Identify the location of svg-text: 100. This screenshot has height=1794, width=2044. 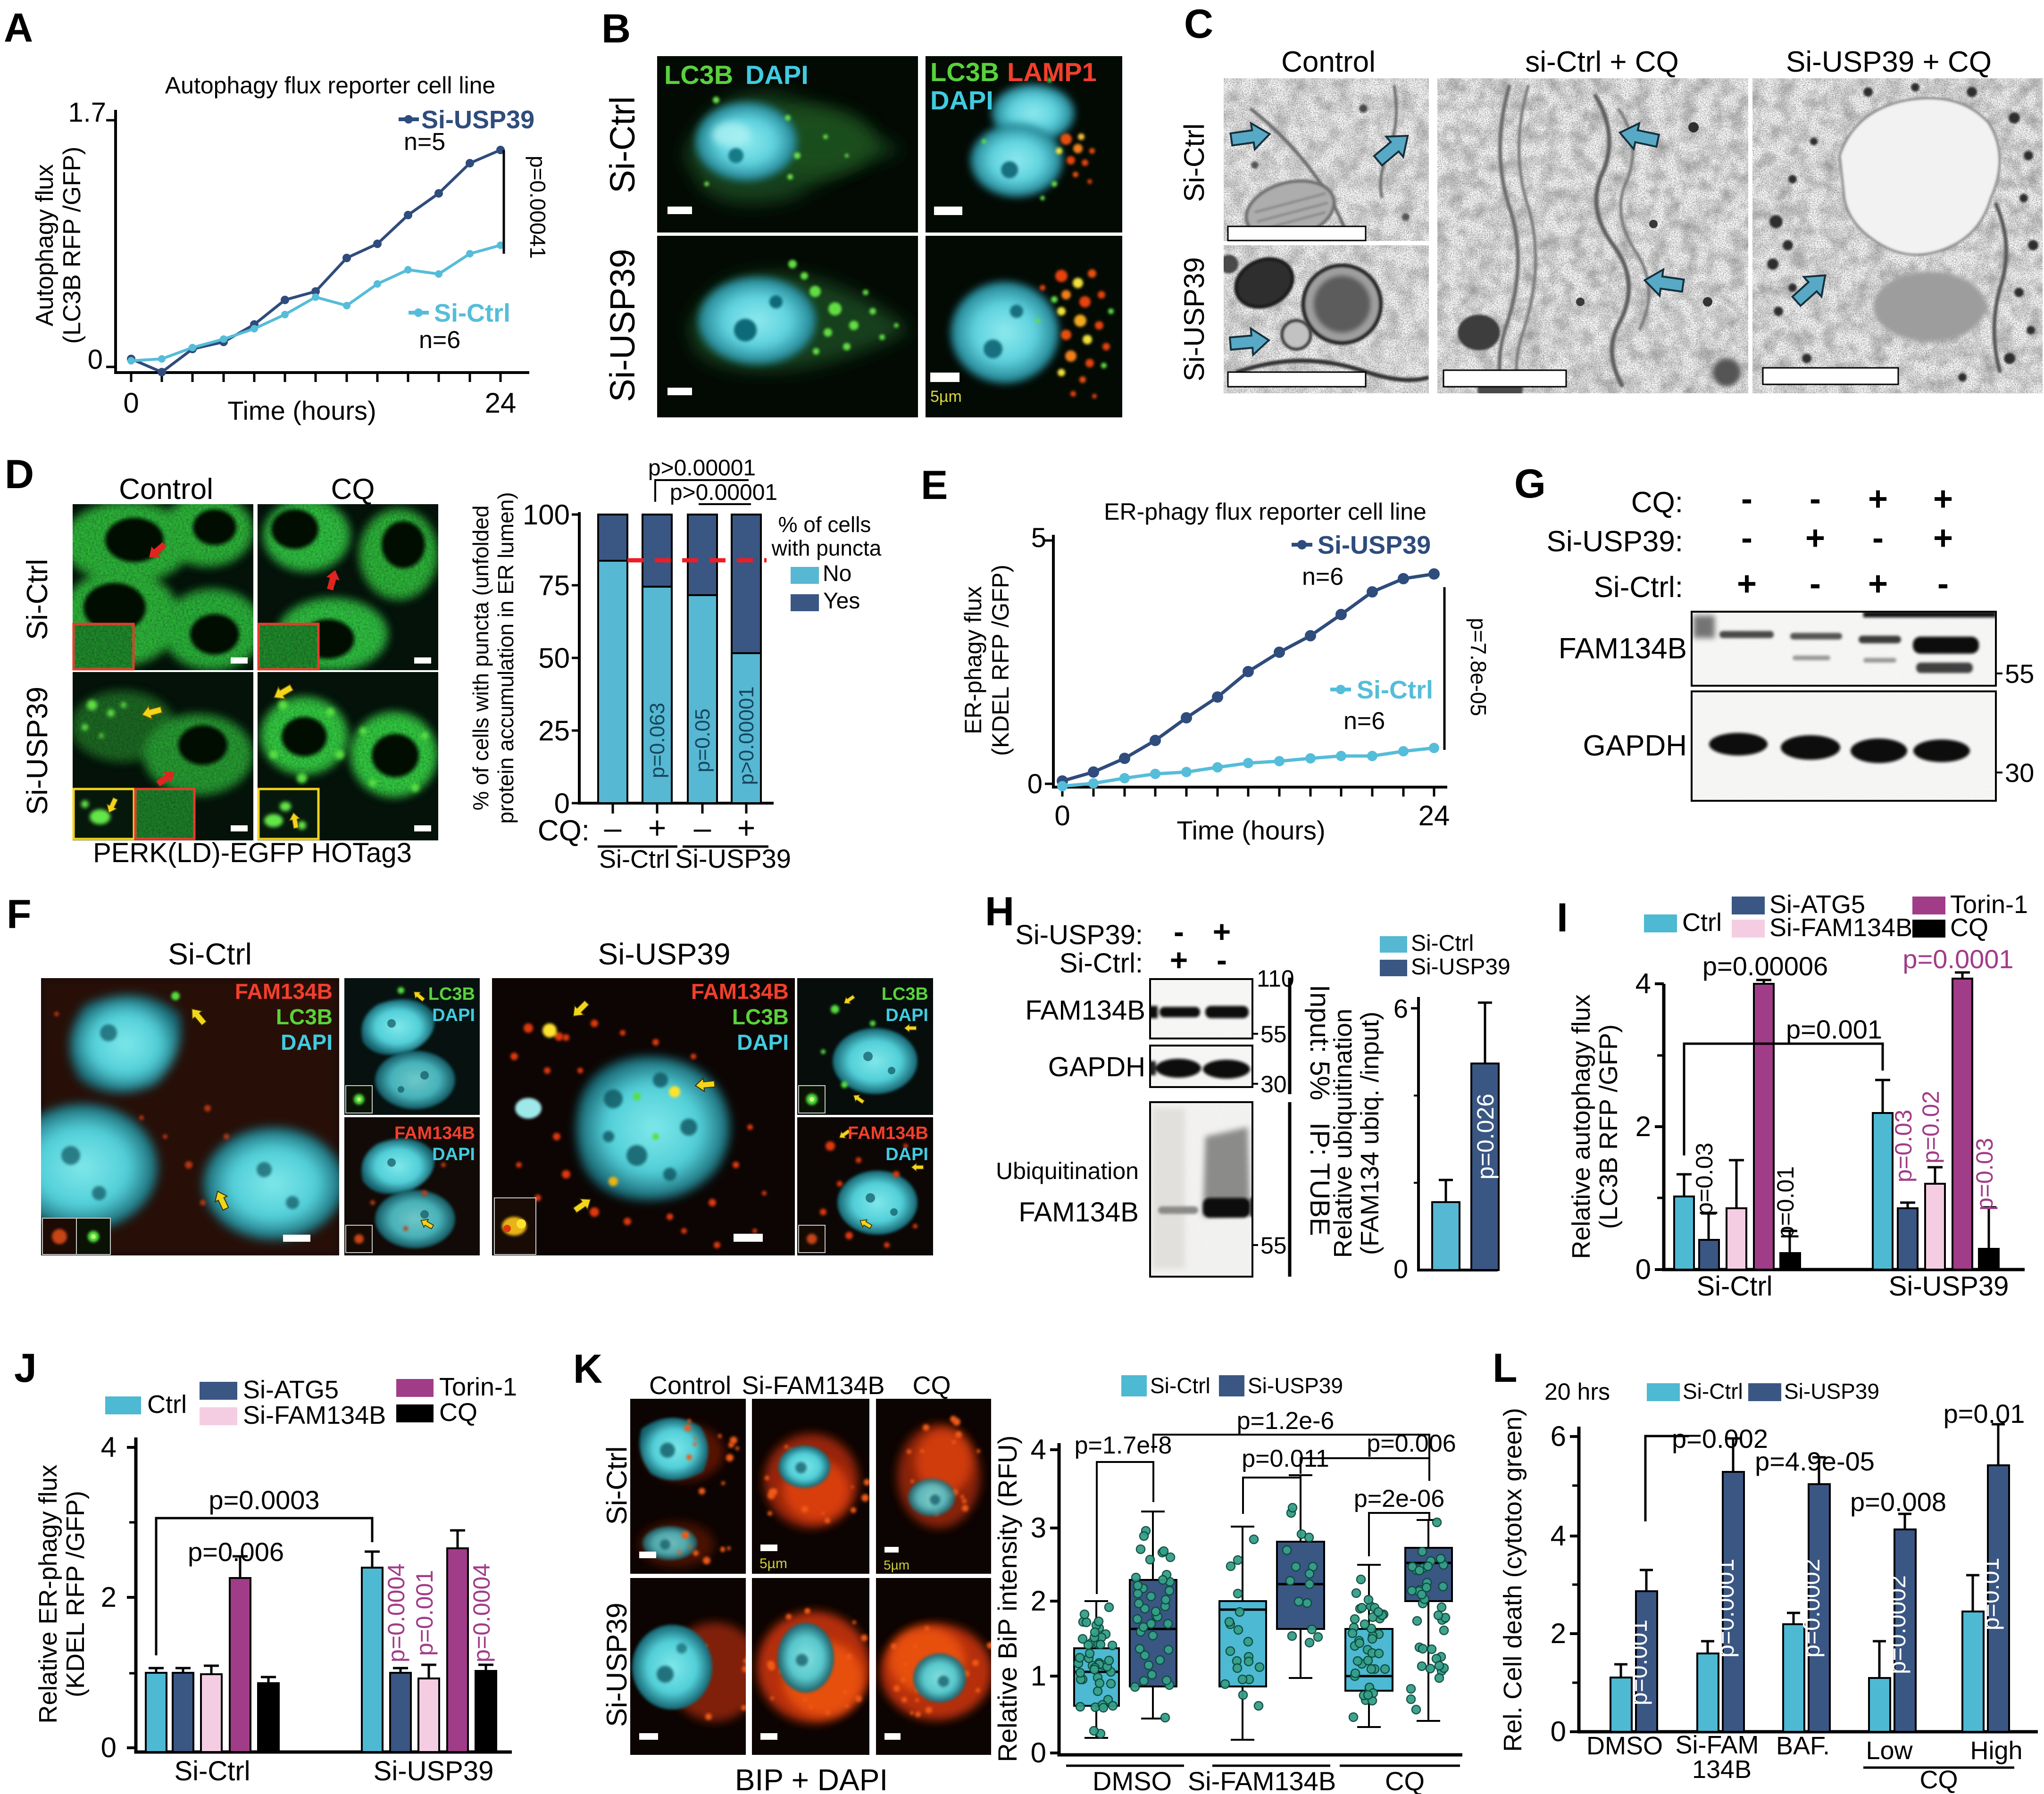
(547, 515).